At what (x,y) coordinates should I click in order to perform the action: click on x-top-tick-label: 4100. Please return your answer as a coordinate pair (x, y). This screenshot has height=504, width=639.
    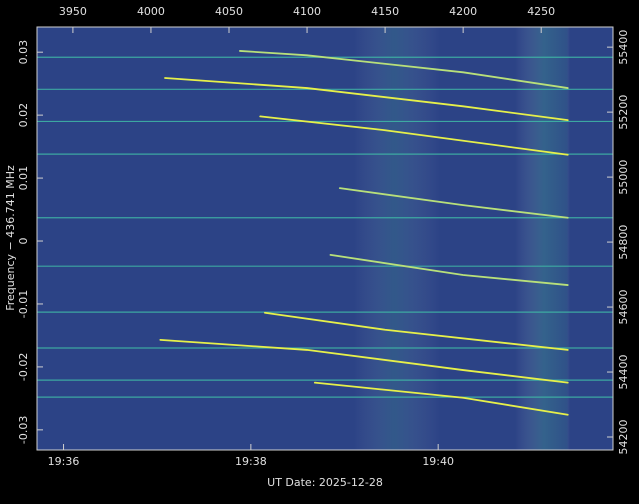
    Looking at the image, I should click on (307, 11).